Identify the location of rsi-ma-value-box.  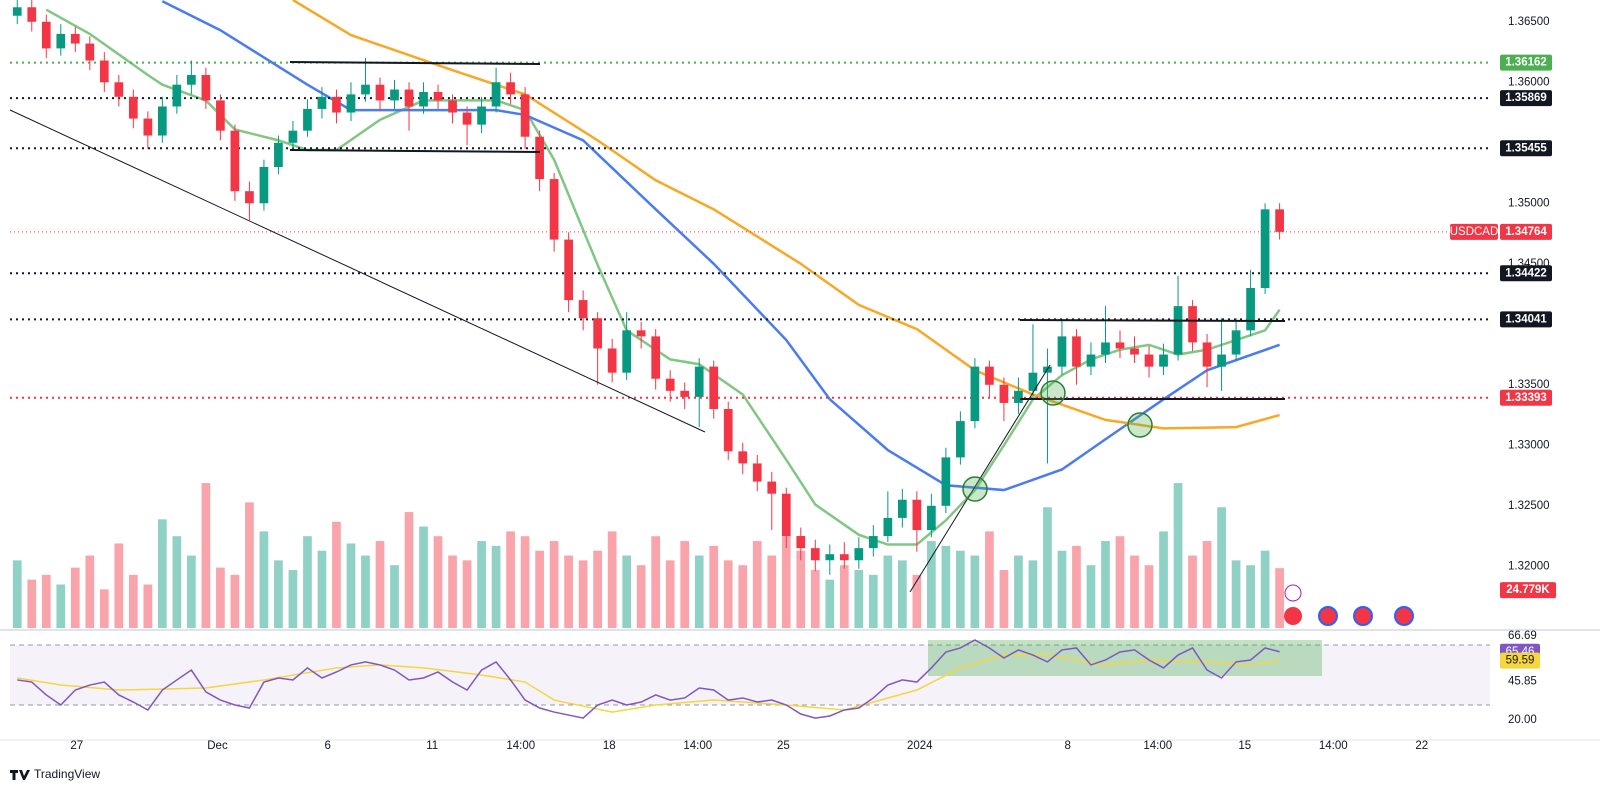
(1520, 660).